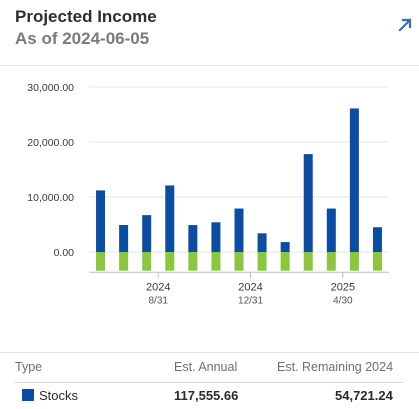 This screenshot has width=419, height=409. What do you see at coordinates (206, 367) in the screenshot?
I see `est-annual-column-header: Est. Annual` at bounding box center [206, 367].